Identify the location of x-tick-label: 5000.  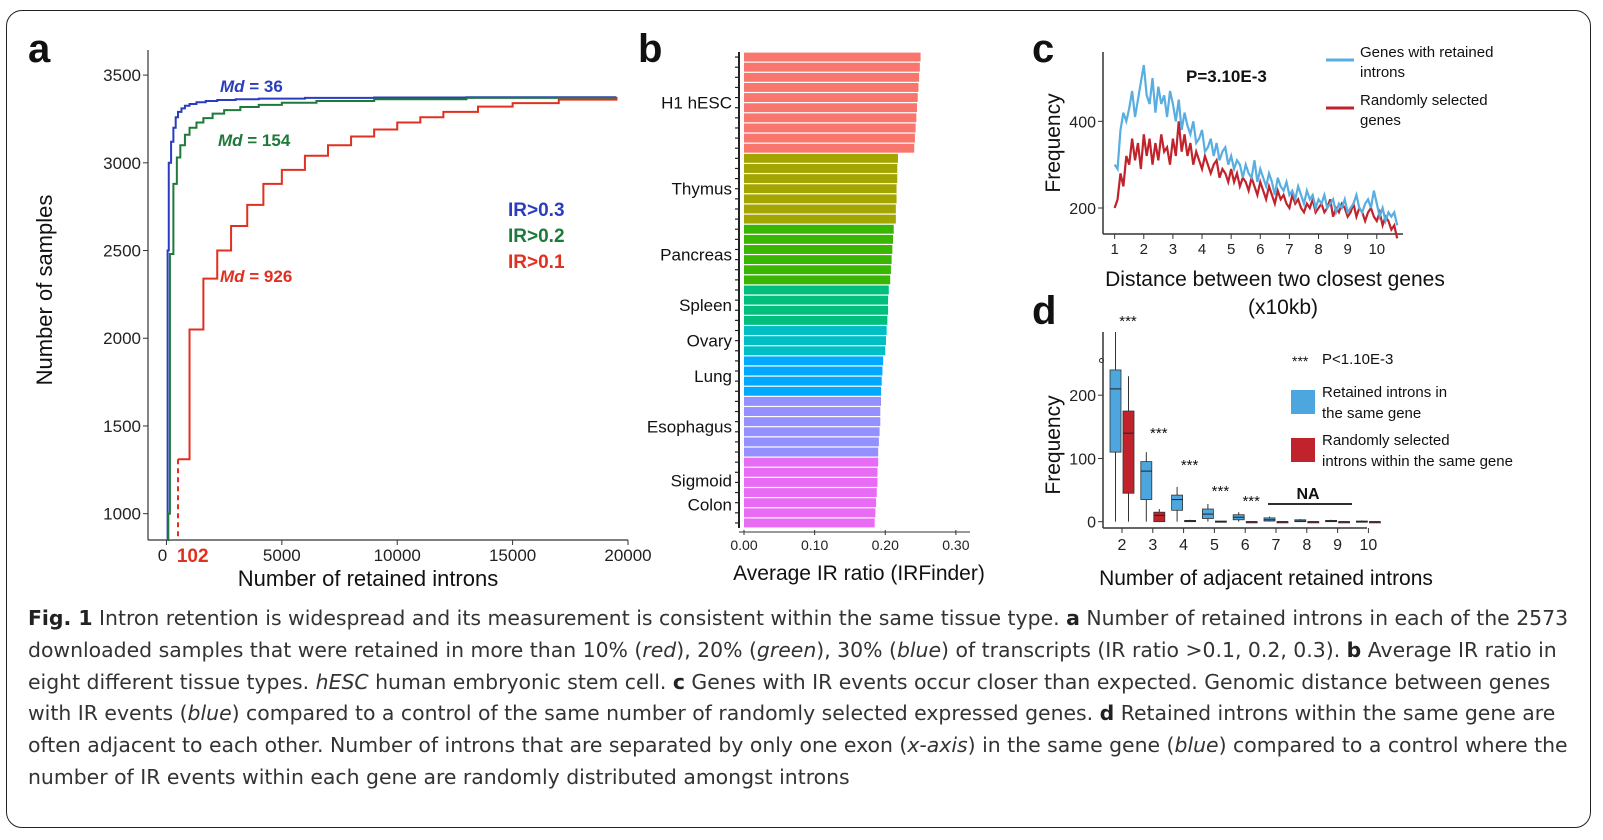
(282, 555).